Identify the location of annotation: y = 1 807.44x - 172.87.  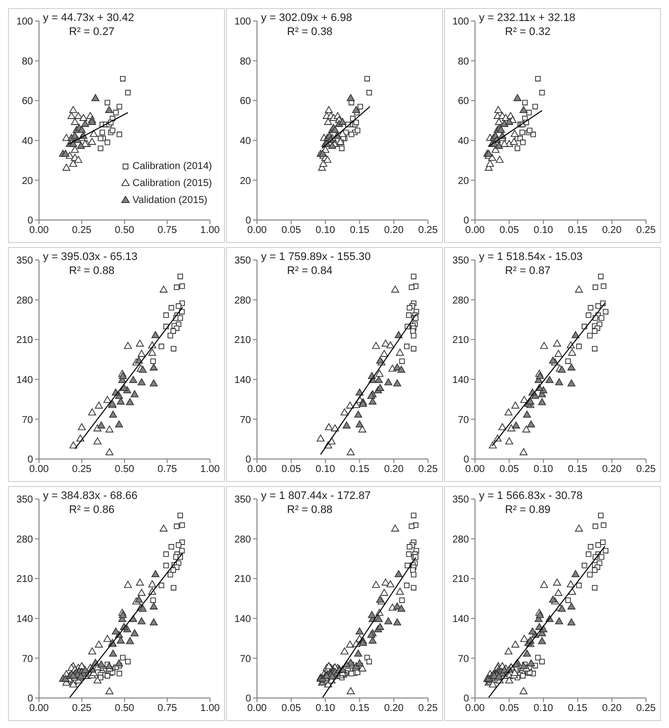
(316, 496).